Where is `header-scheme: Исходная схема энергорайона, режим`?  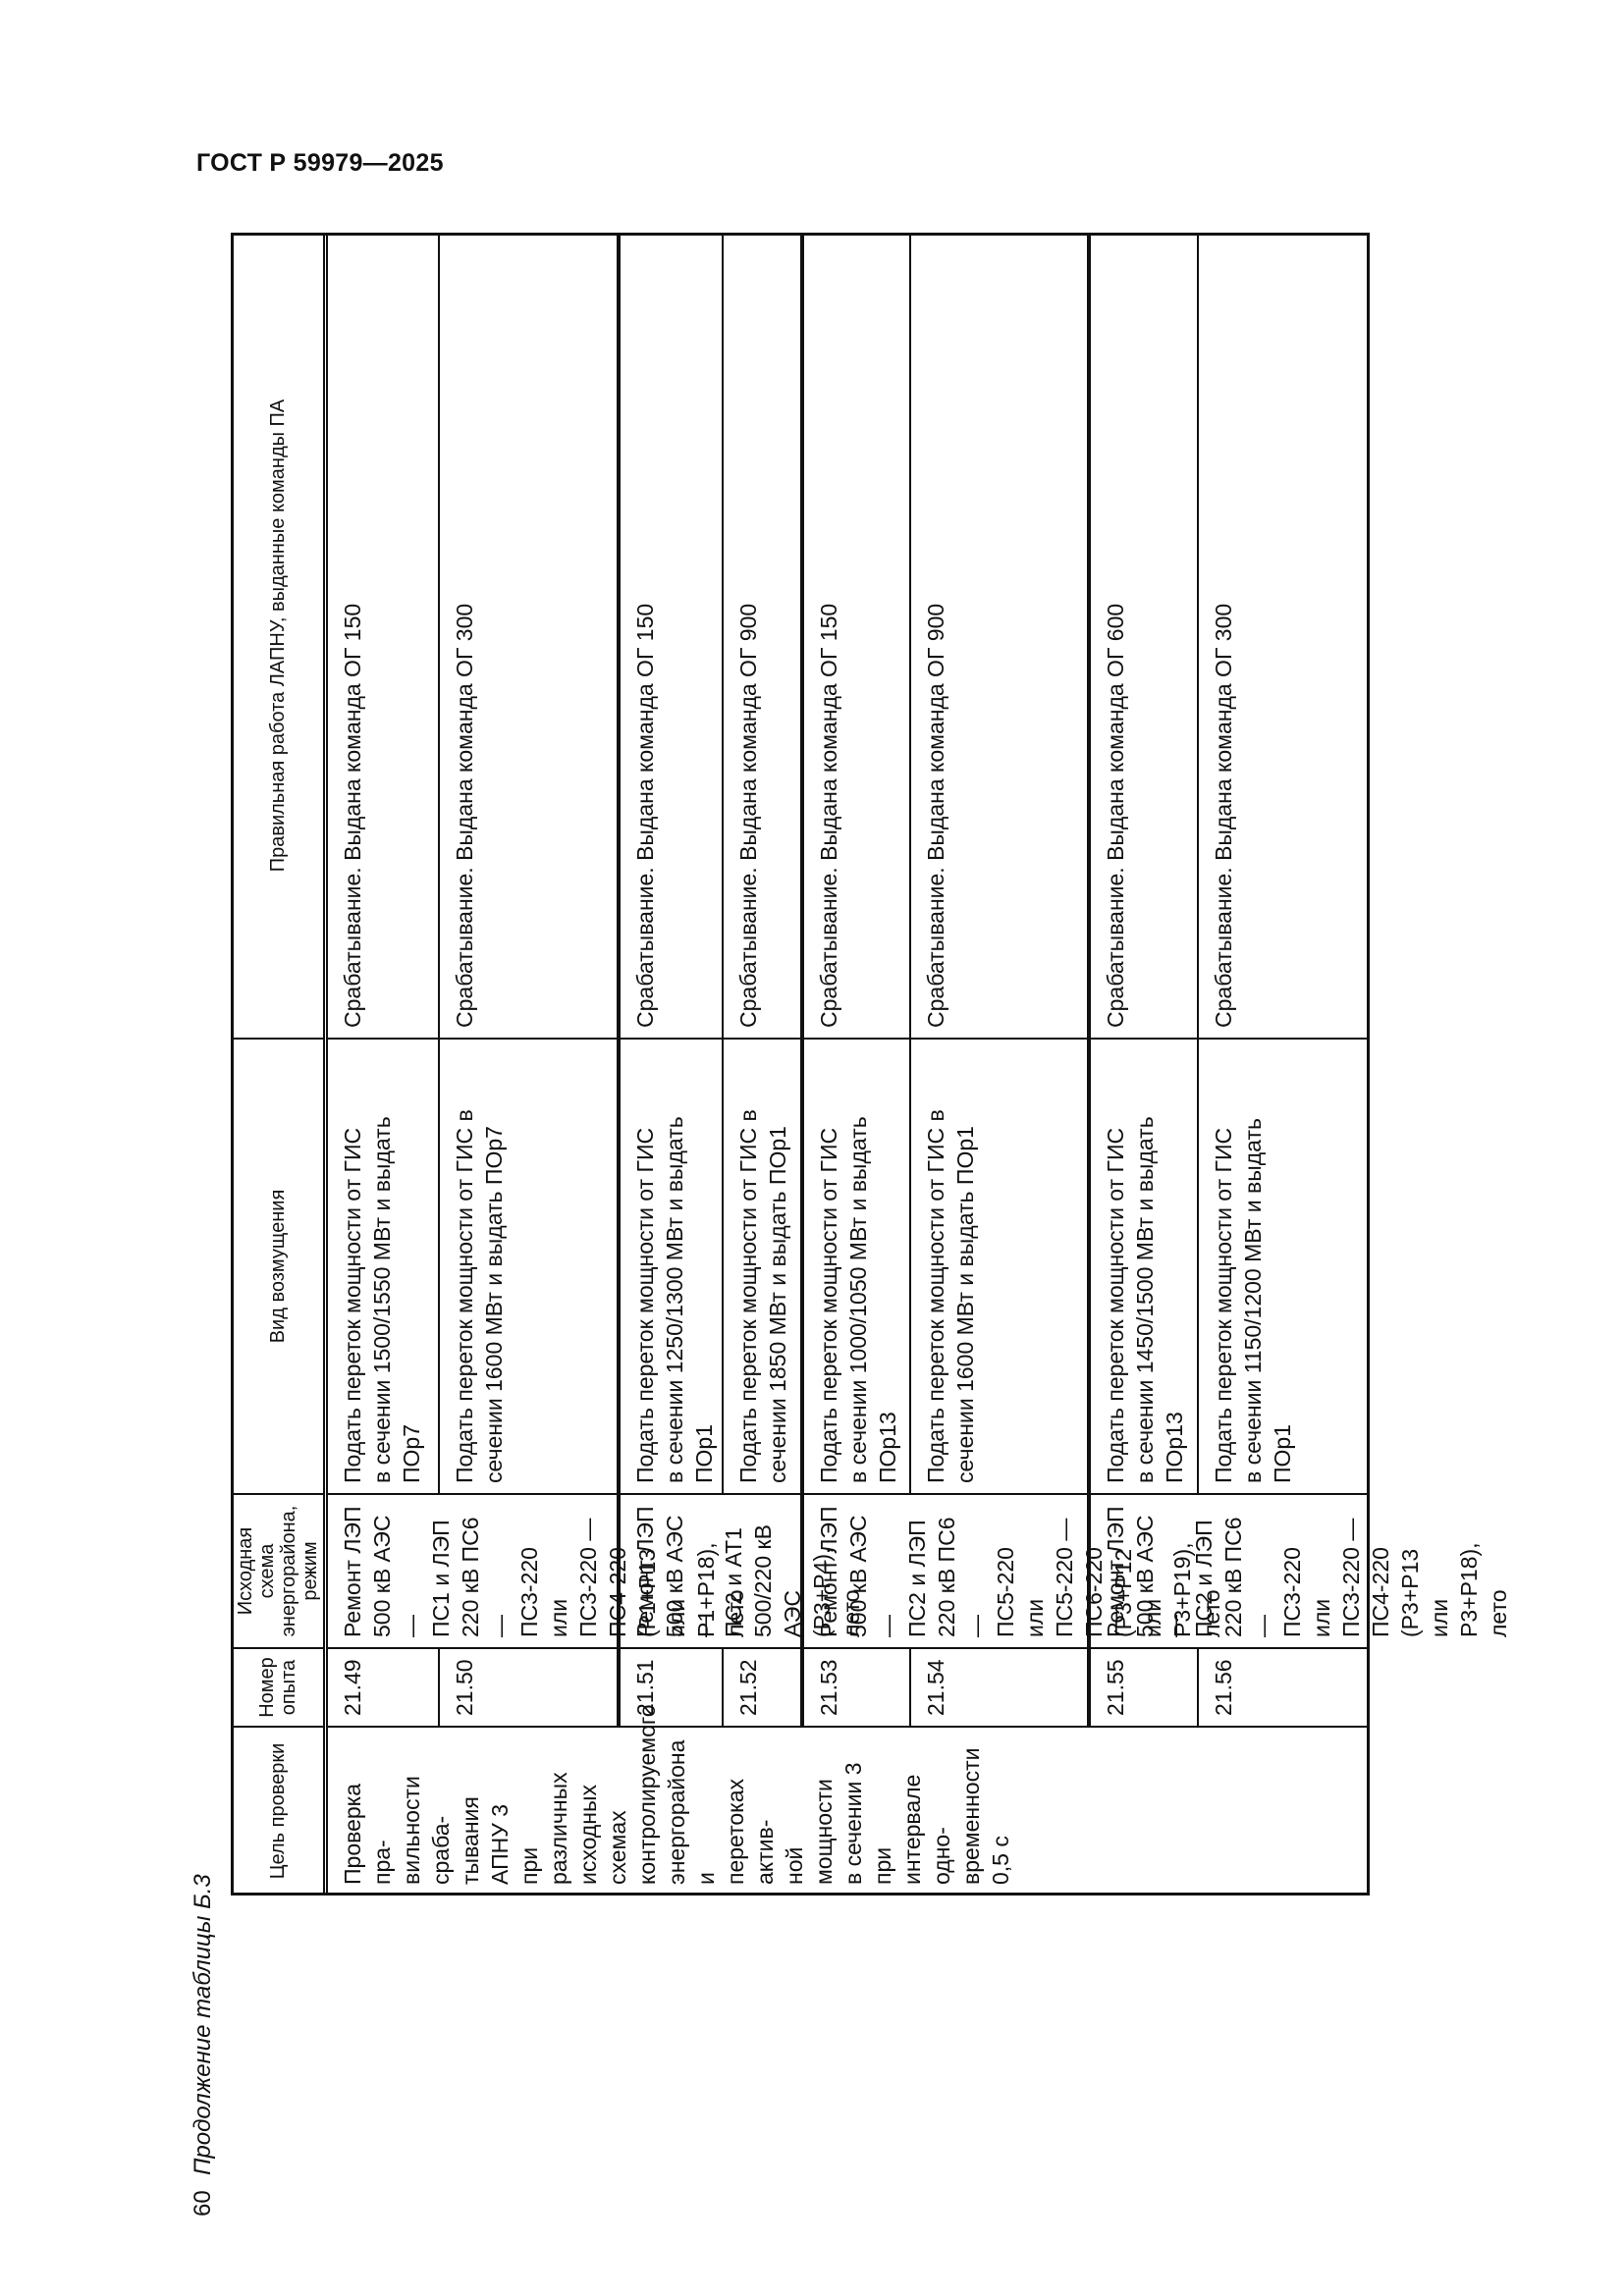 header-scheme: Исходная схема энергорайона, режим is located at coordinates (278, 1571).